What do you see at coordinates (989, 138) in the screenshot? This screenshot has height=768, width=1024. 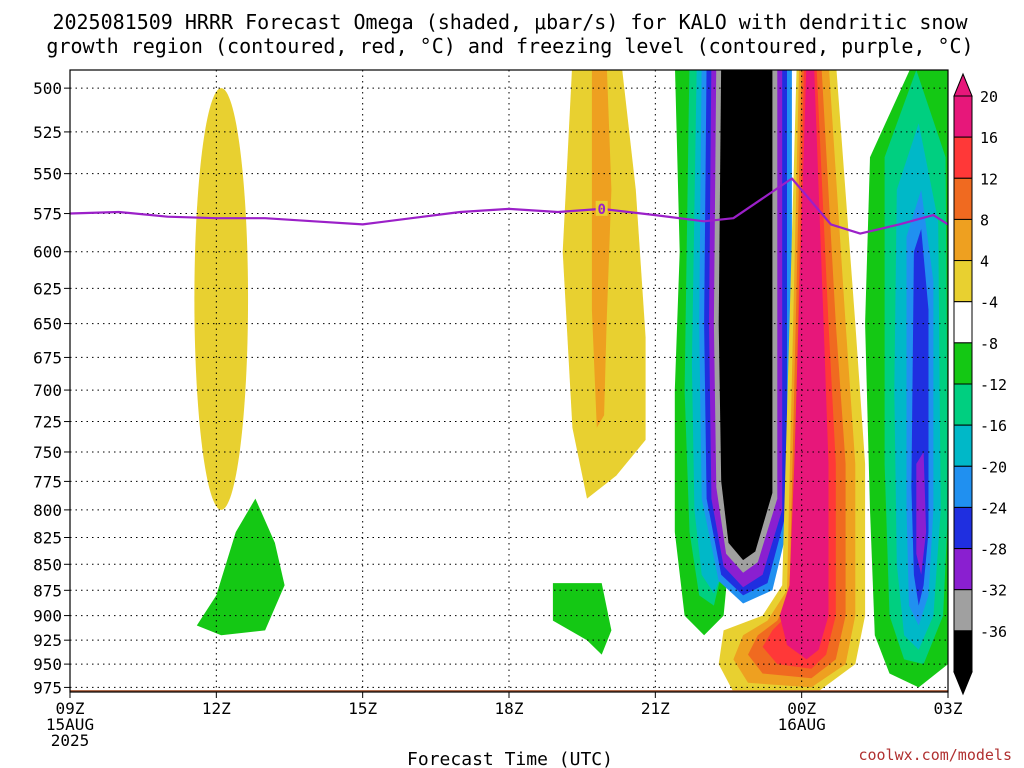 I see `colorbar-label: 16` at bounding box center [989, 138].